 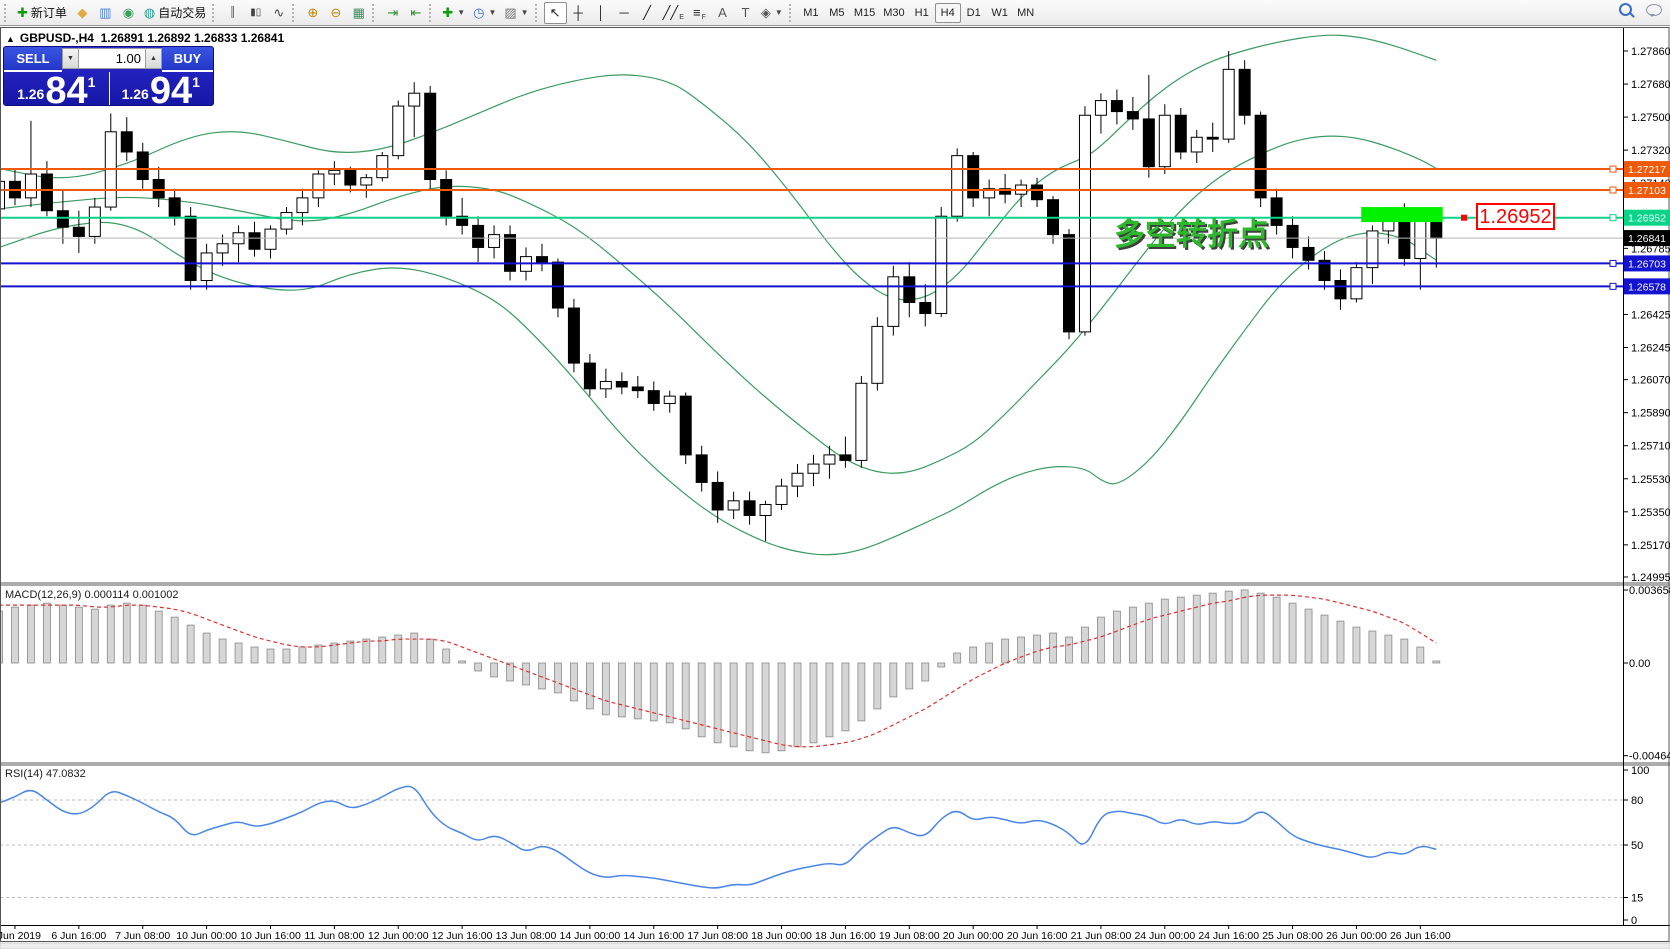 I want to click on timeframe-h4-button: H4, so click(x=947, y=12).